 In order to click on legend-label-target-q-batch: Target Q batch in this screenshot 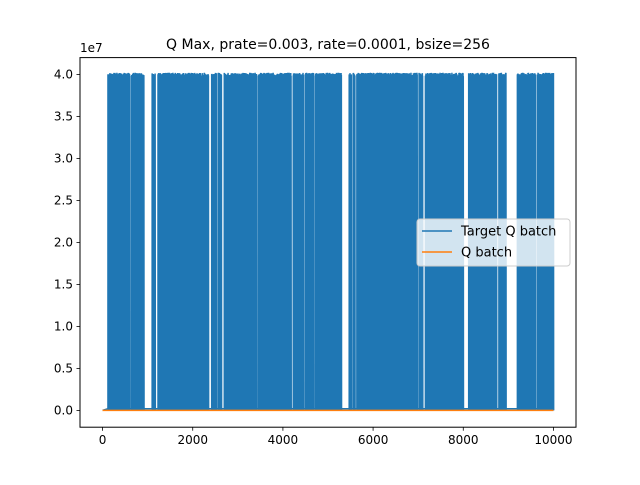, I will do `click(508, 232)`.